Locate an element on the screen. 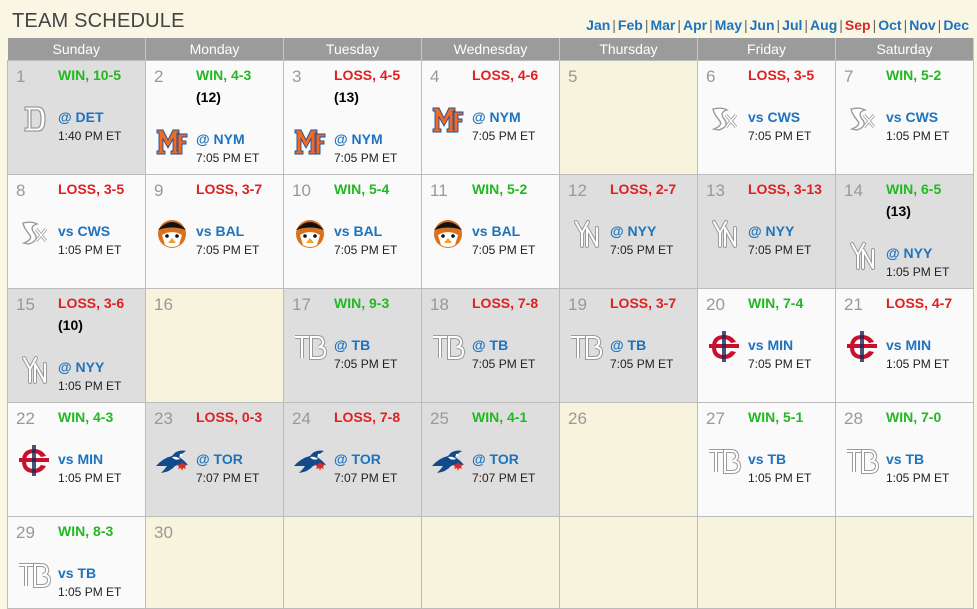 This screenshot has width=977, height=609. game-day-cell: 17 WIN, 9-3 @ TB 7:05 PM ET is located at coordinates (352, 345).